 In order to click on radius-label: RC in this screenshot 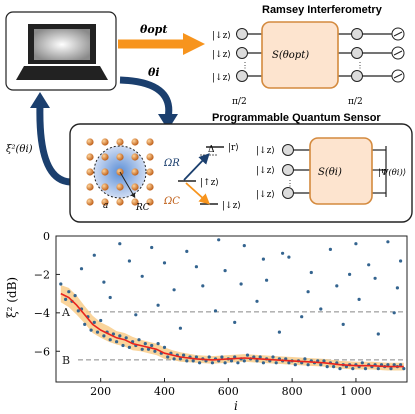, I will do `click(142, 208)`.